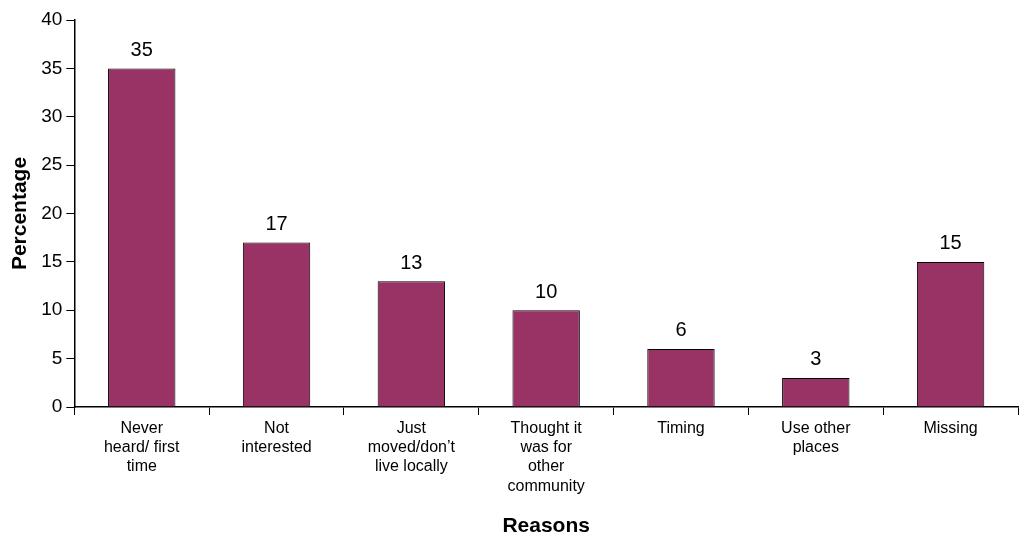 This screenshot has height=551, width=1024. What do you see at coordinates (57, 406) in the screenshot?
I see `y-tick-label: 0` at bounding box center [57, 406].